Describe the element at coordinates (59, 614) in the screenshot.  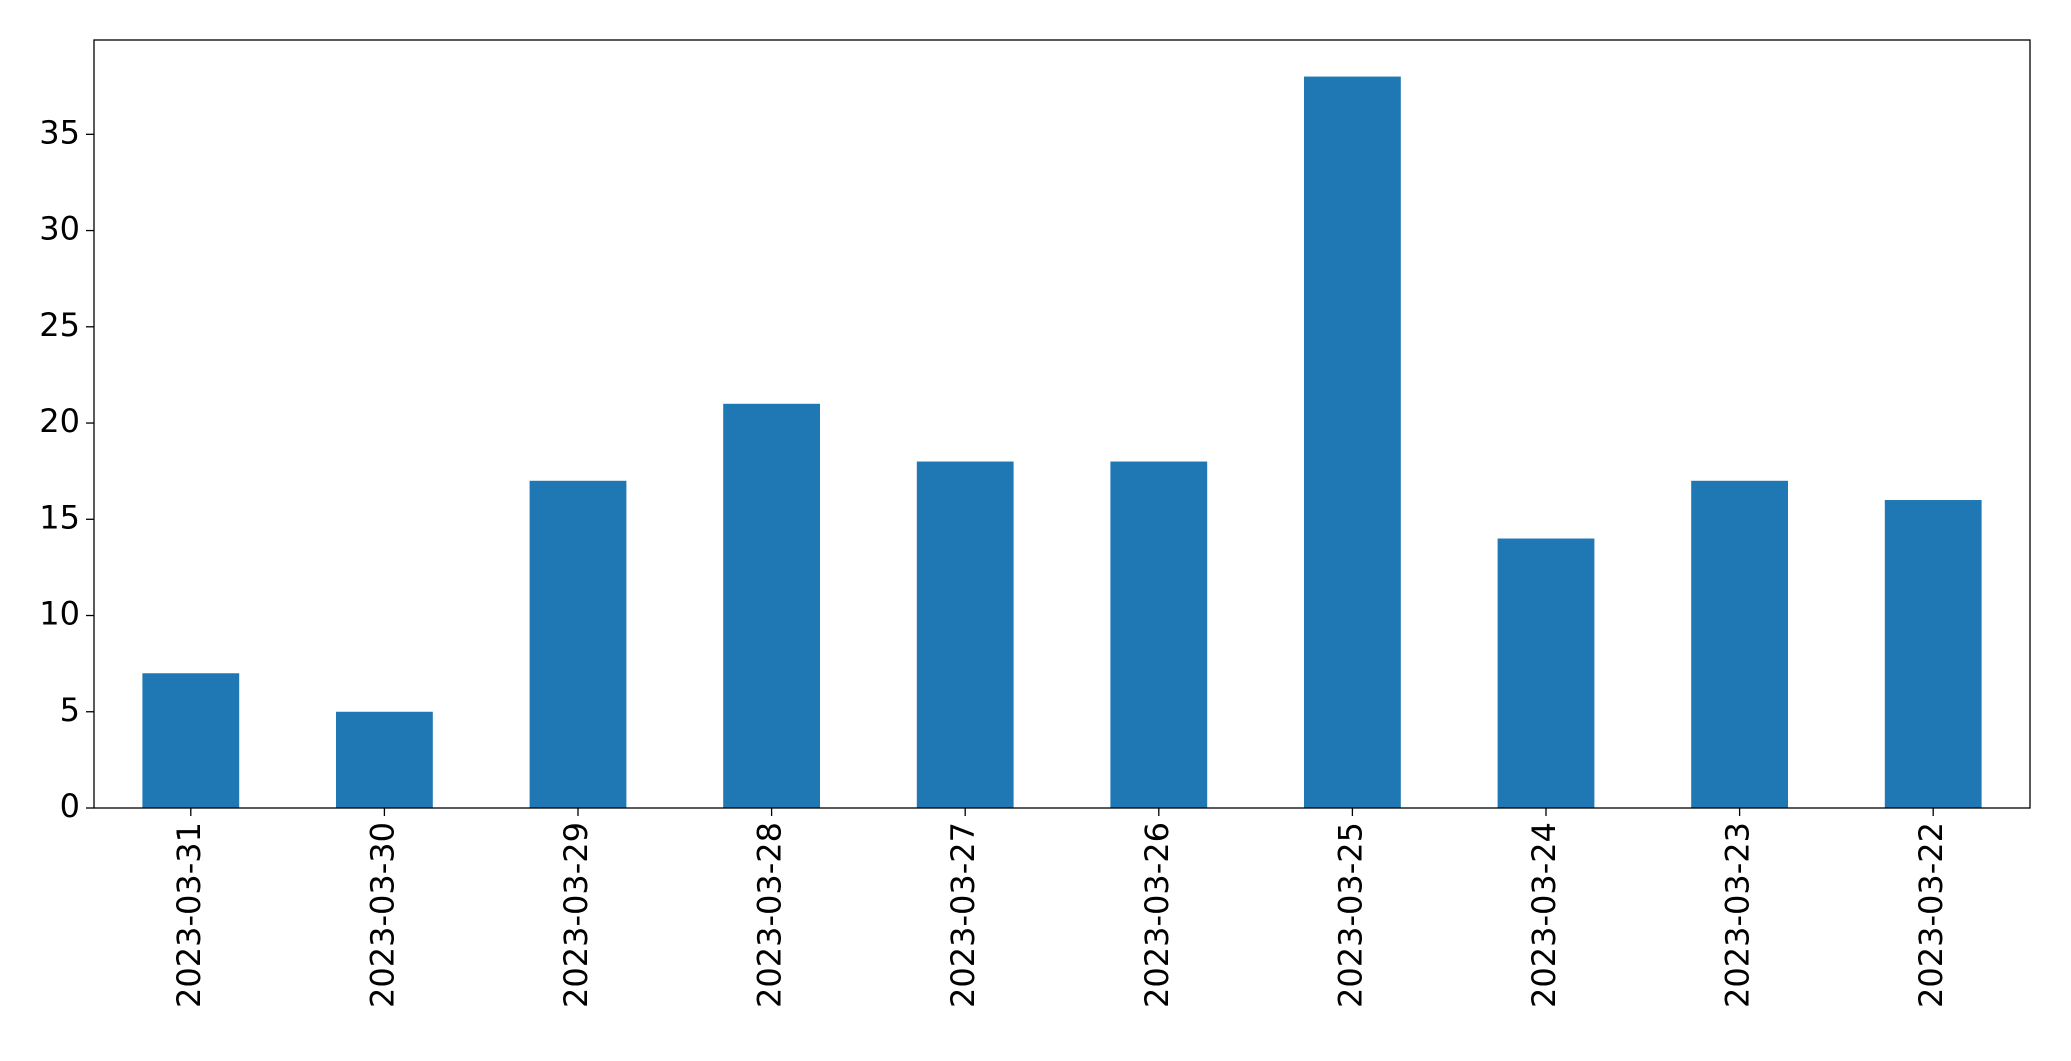
I see `y-tick-label: 10` at that location.